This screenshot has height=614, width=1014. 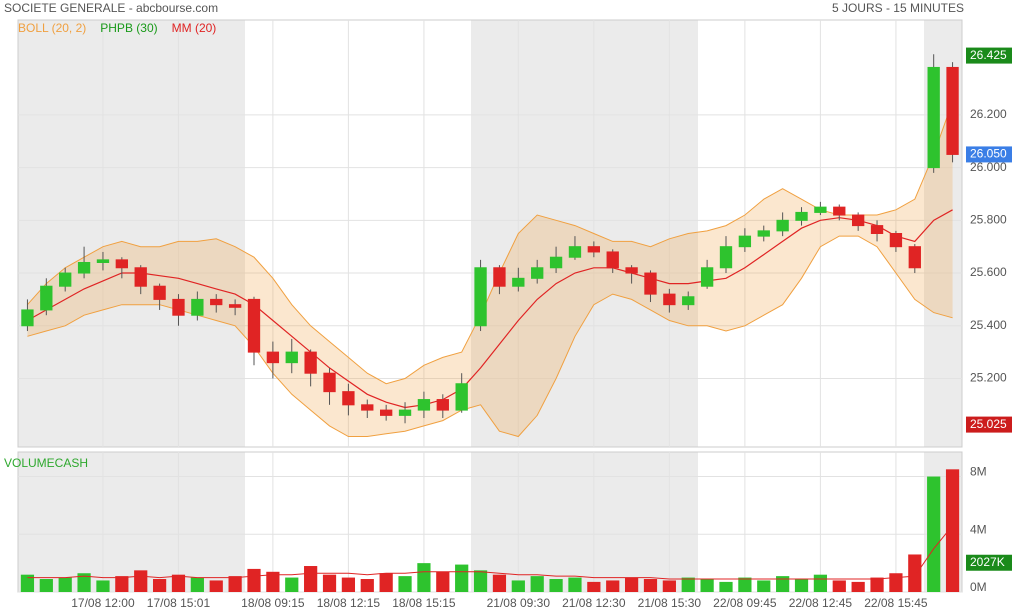 What do you see at coordinates (821, 603) in the screenshot?
I see `x-tick-label: 22/08 12:45` at bounding box center [821, 603].